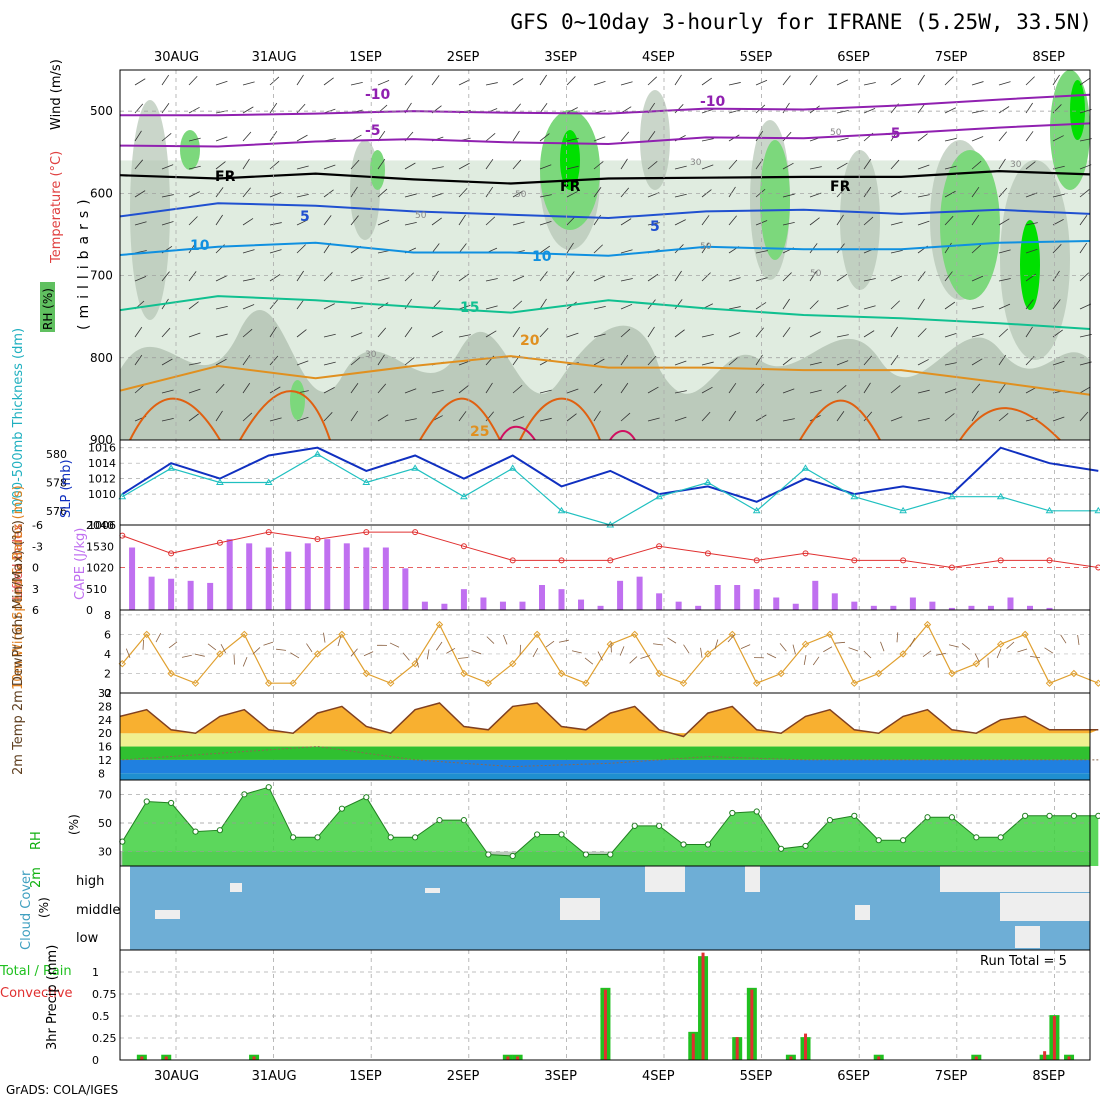 This screenshot has height=1100, width=1100. I want to click on isotherm-label: FR, so click(225, 177).